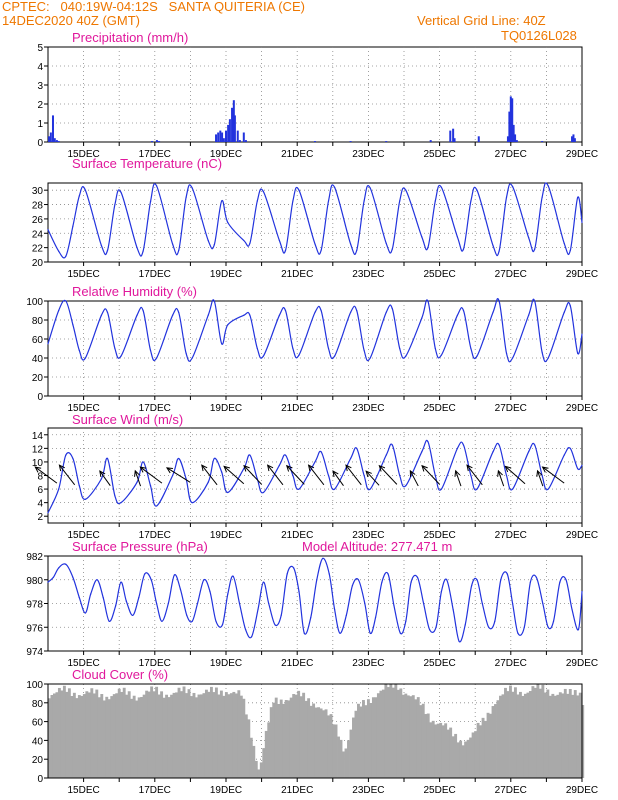 Image resolution: width=618 pixels, height=800 pixels. Describe the element at coordinates (40, 779) in the screenshot. I see `cloud-ytick-label: 0` at that location.